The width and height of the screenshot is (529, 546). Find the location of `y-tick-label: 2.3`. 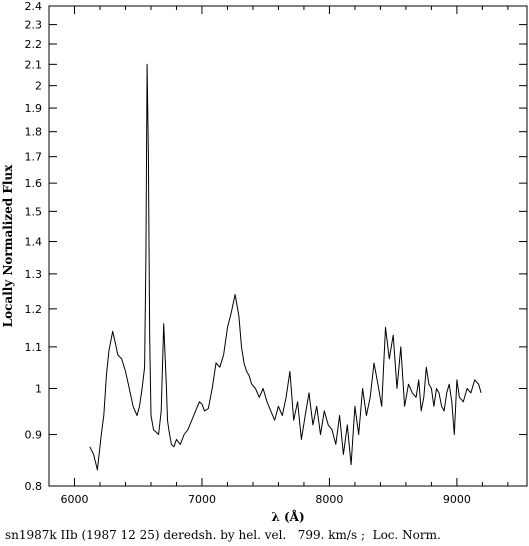

y-tick-label: 2.3 is located at coordinates (34, 25).